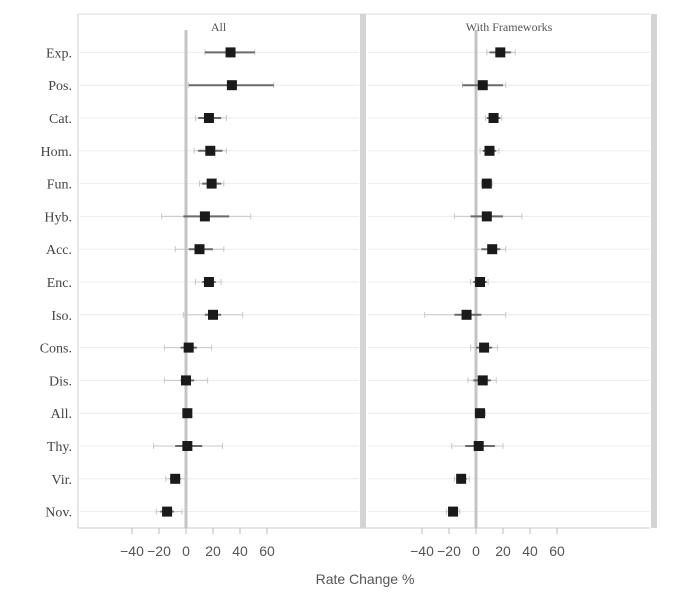  I want to click on category-label: Cons., so click(56, 349).